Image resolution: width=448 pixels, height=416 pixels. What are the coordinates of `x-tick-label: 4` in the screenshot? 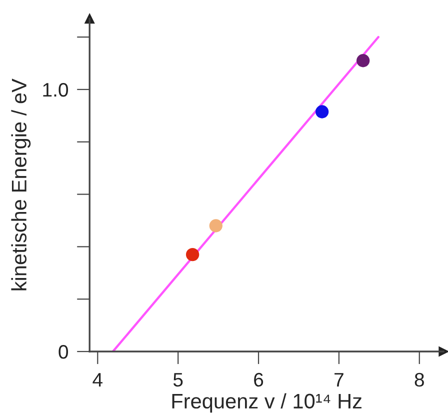 It's located at (97, 379).